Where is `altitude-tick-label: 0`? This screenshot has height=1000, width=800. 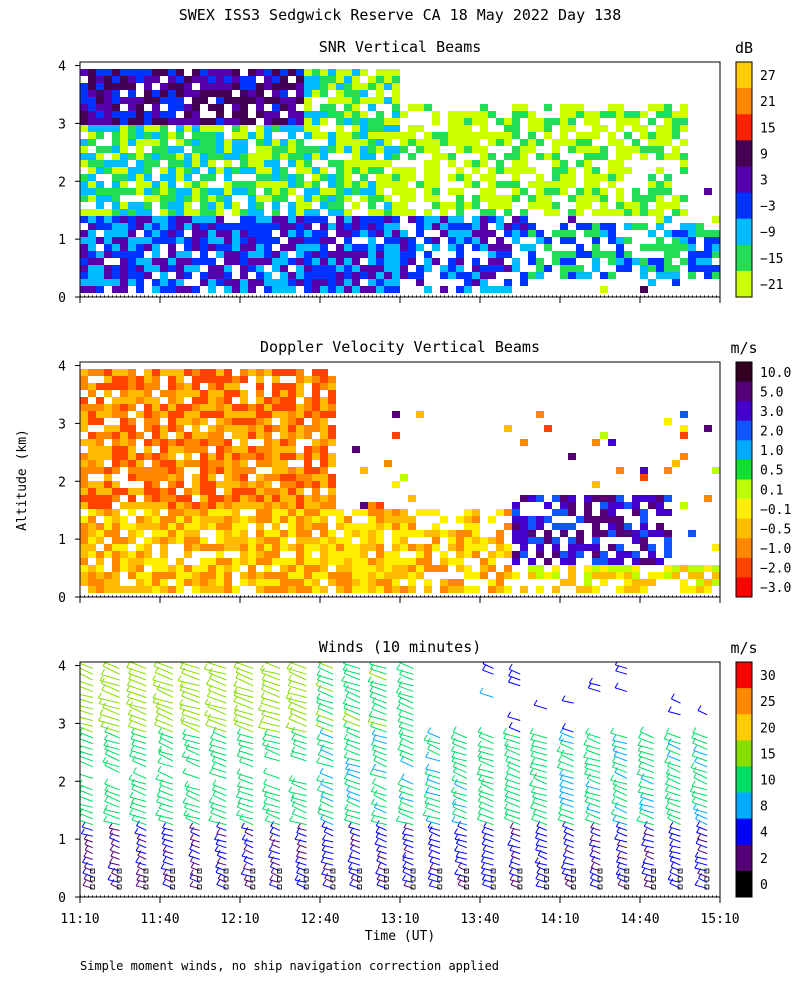 altitude-tick-label: 0 is located at coordinates (62, 898).